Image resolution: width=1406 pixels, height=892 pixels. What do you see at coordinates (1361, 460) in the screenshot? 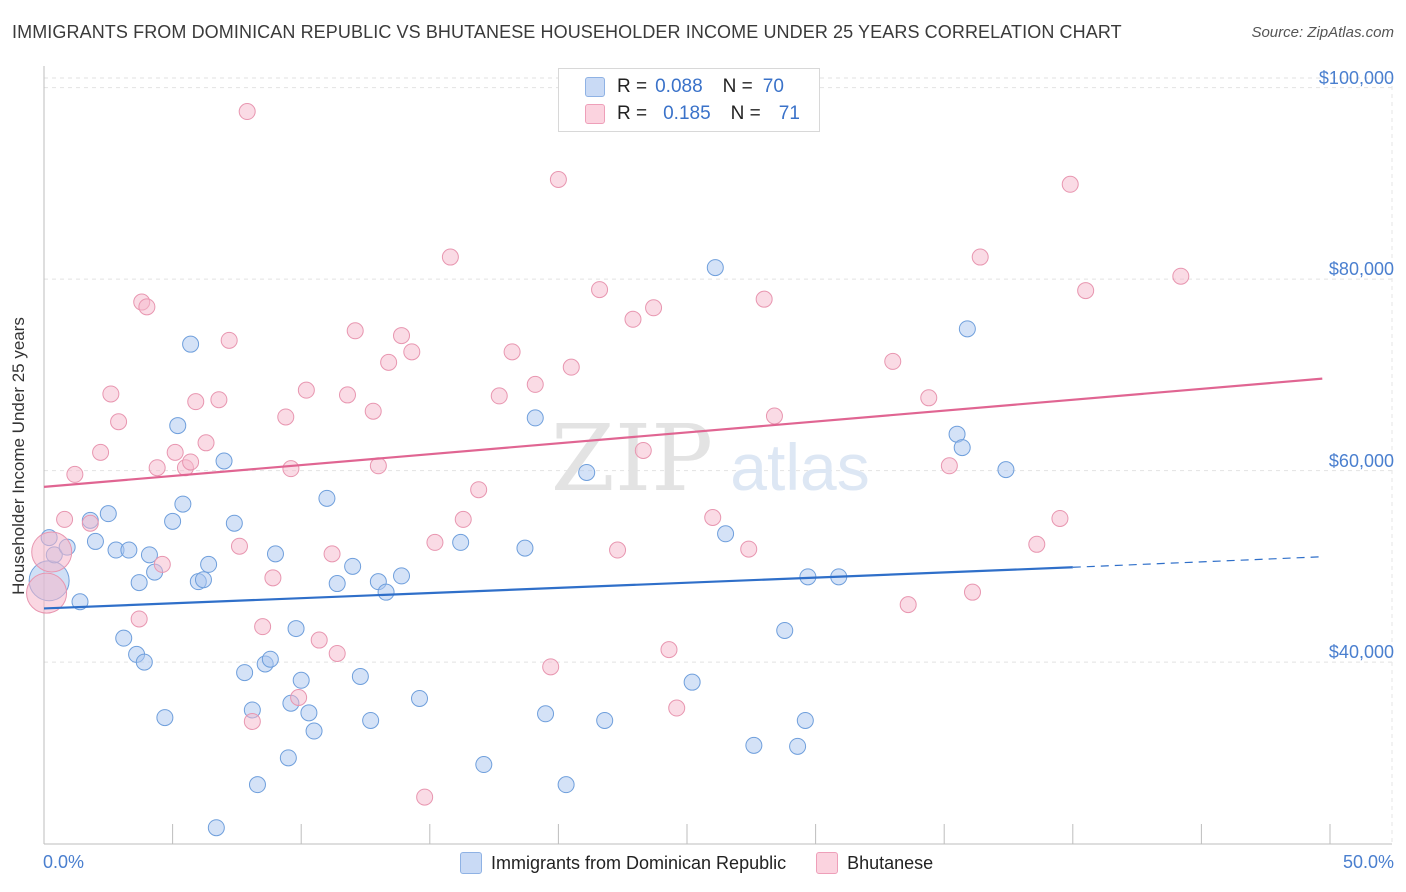
I see `y-tick-label: $60,000` at bounding box center [1361, 460].